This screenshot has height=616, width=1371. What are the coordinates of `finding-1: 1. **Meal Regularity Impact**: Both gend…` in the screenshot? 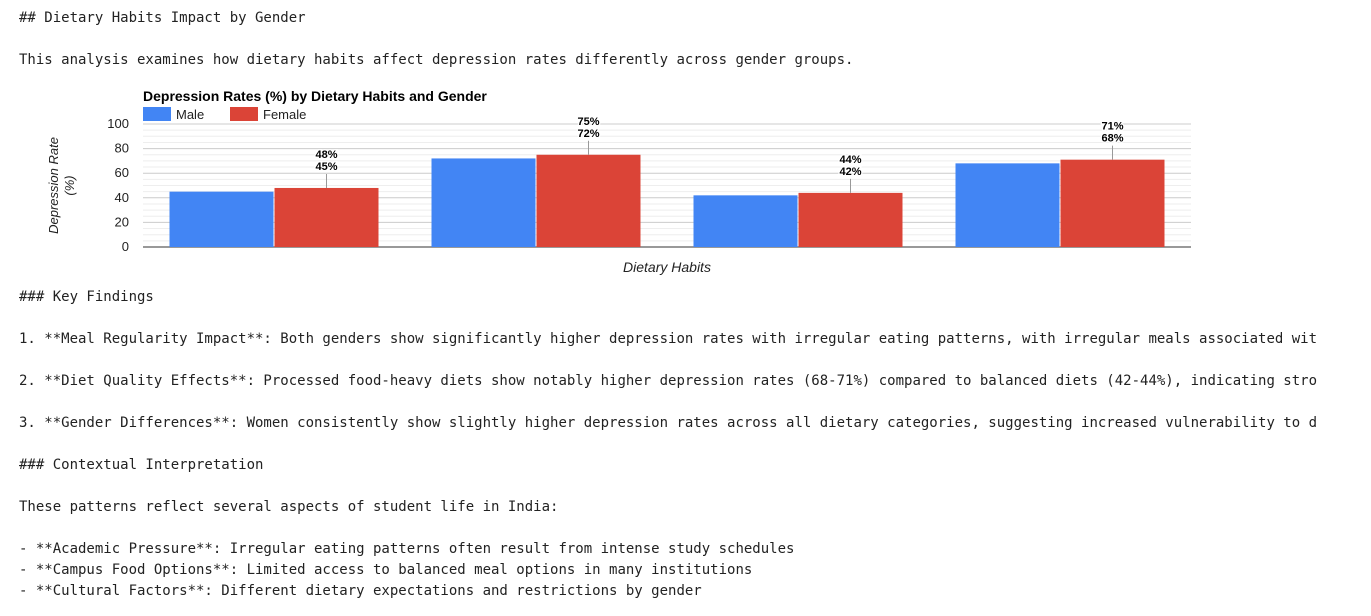 It's located at (668, 339).